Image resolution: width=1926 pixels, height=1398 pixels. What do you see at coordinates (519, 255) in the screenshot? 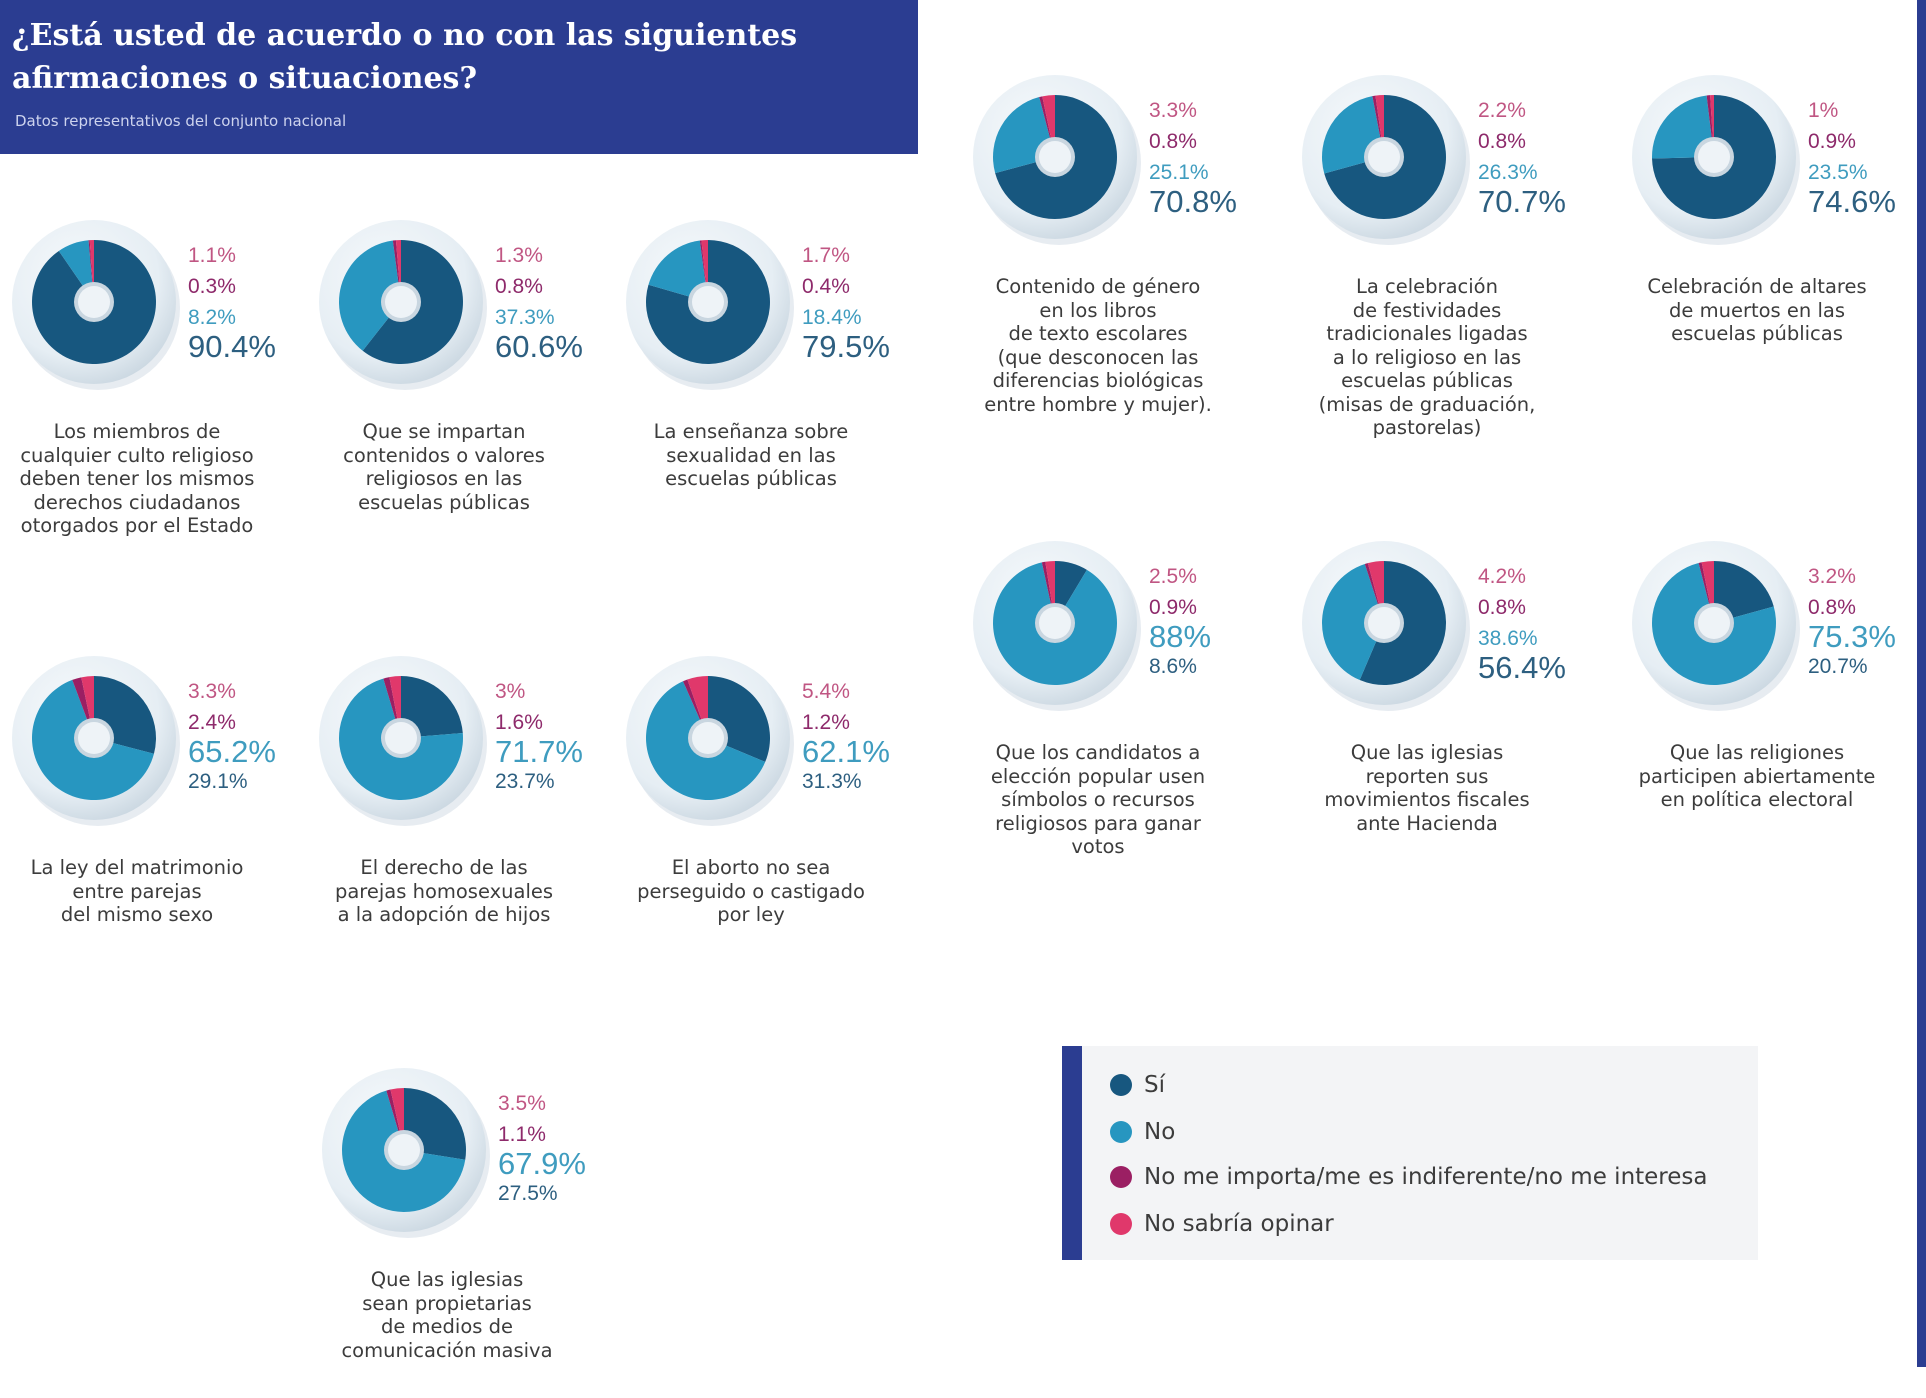
I see `data-label-no-sabria: 1.3%` at bounding box center [519, 255].